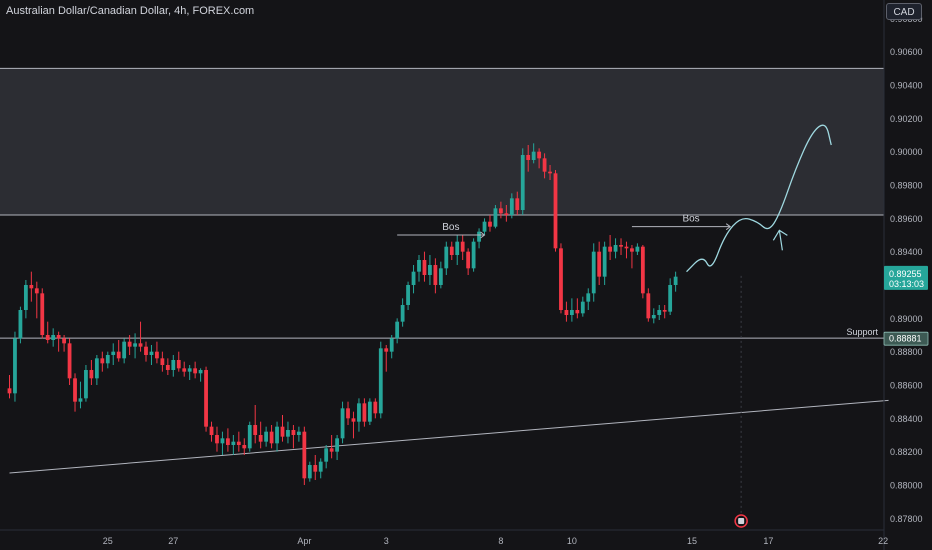  Describe the element at coordinates (441, 230) in the screenshot. I see `bos-annotation: Bos` at that location.